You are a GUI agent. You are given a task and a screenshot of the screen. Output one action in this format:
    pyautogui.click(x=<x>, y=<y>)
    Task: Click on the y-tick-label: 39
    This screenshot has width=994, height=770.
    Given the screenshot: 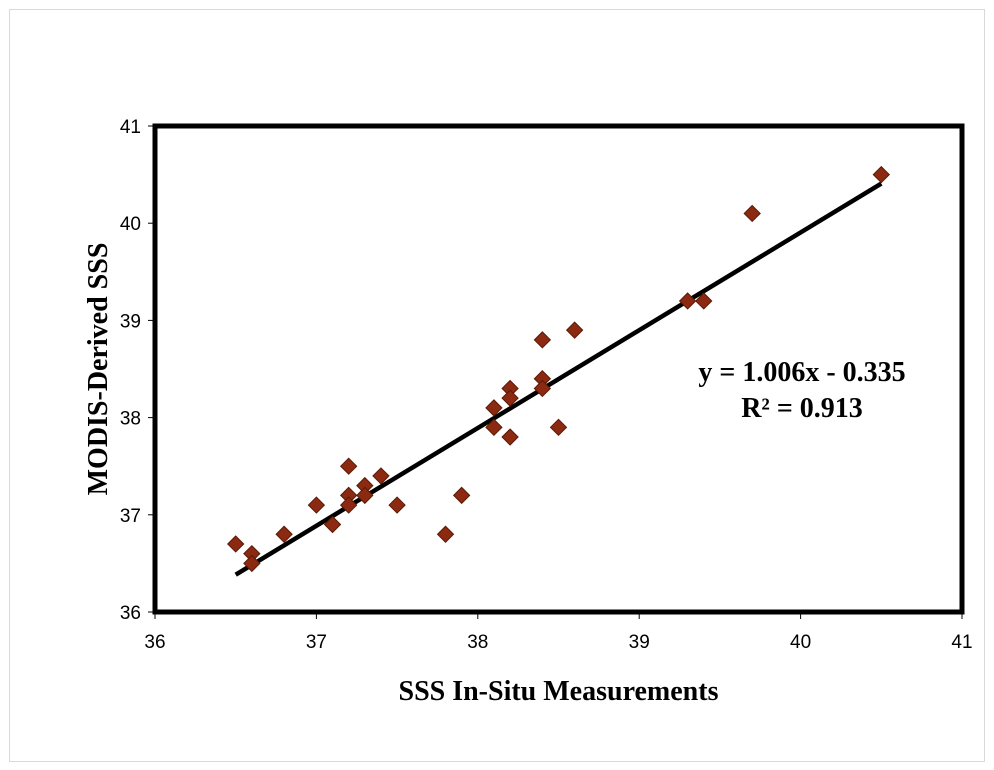 What is the action you would take?
    pyautogui.click(x=130, y=321)
    